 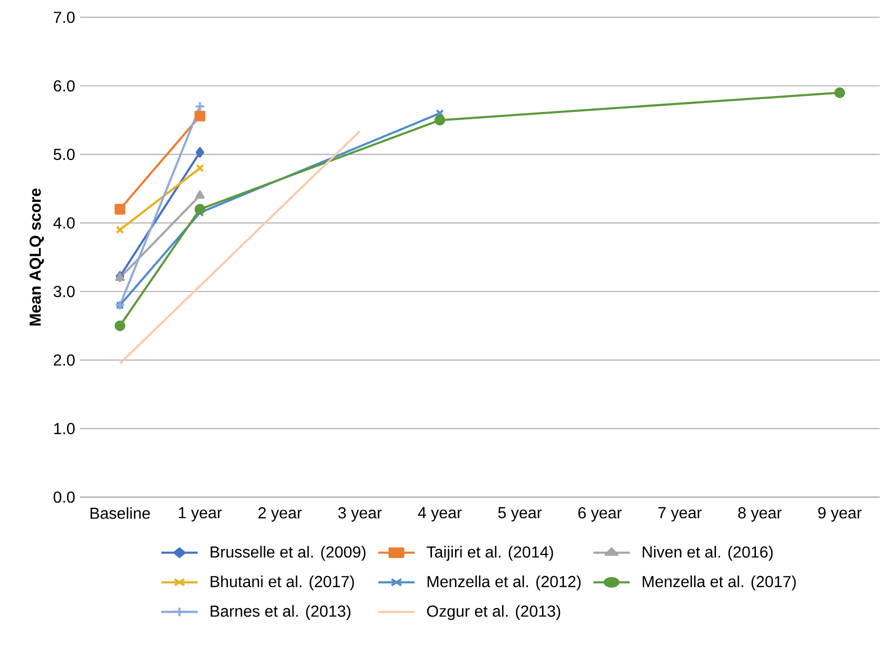 I want to click on y-tick-label: 3.0, so click(x=64, y=291).